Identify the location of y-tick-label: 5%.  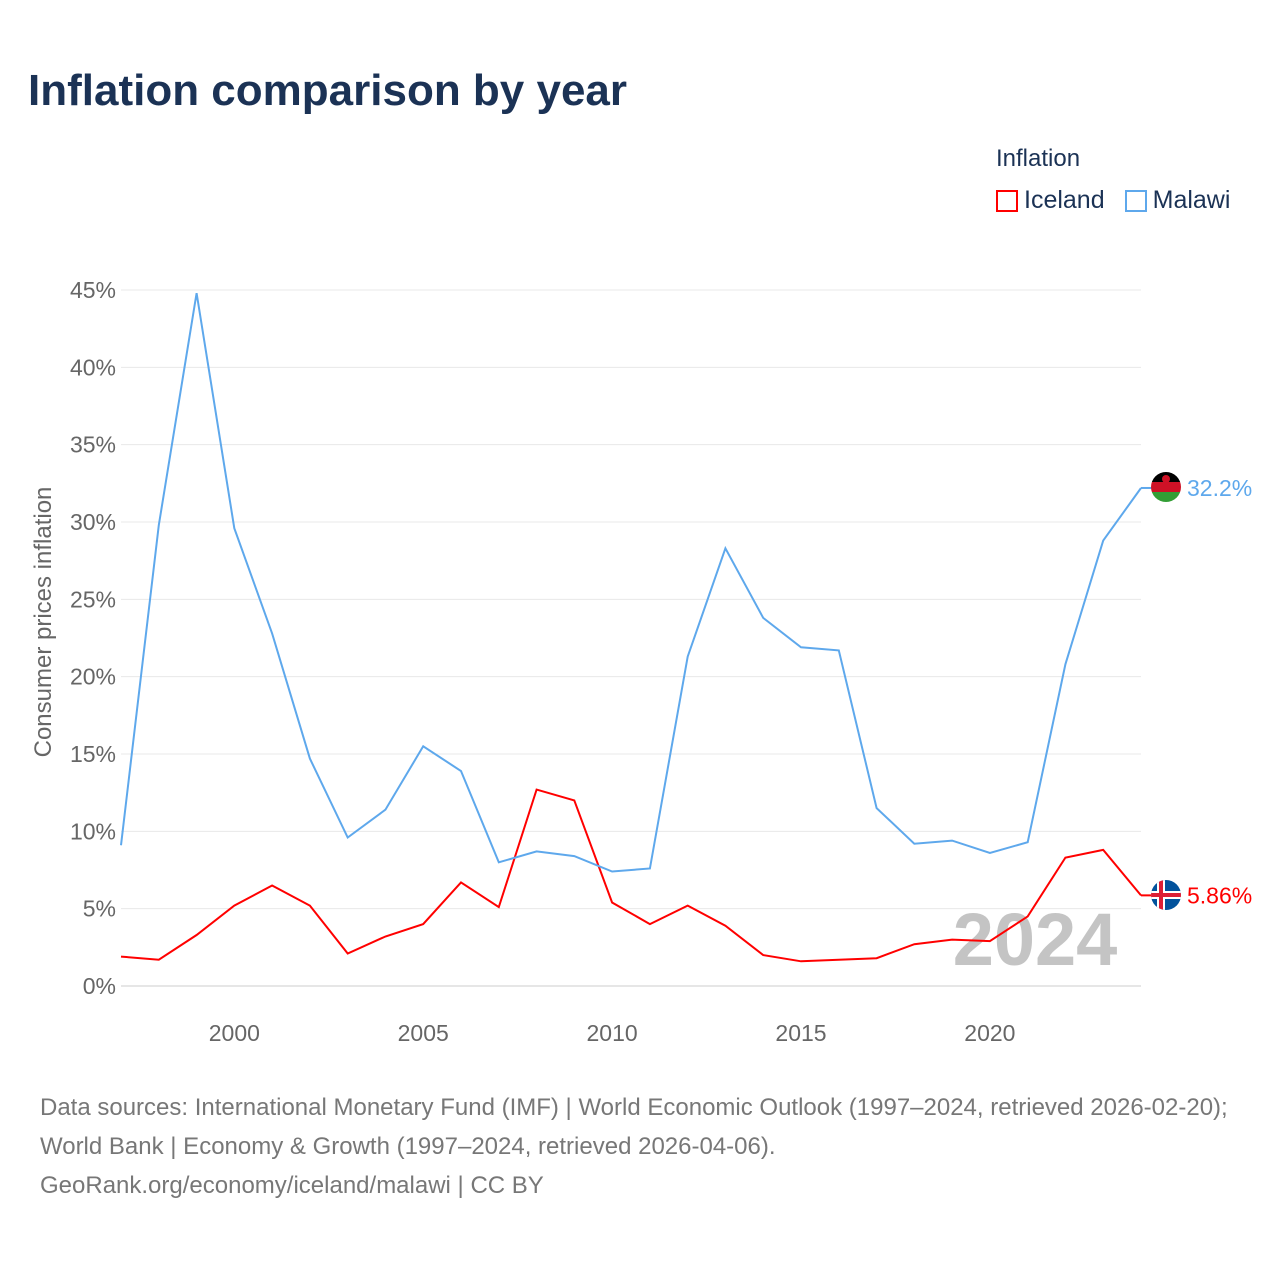
(99, 909).